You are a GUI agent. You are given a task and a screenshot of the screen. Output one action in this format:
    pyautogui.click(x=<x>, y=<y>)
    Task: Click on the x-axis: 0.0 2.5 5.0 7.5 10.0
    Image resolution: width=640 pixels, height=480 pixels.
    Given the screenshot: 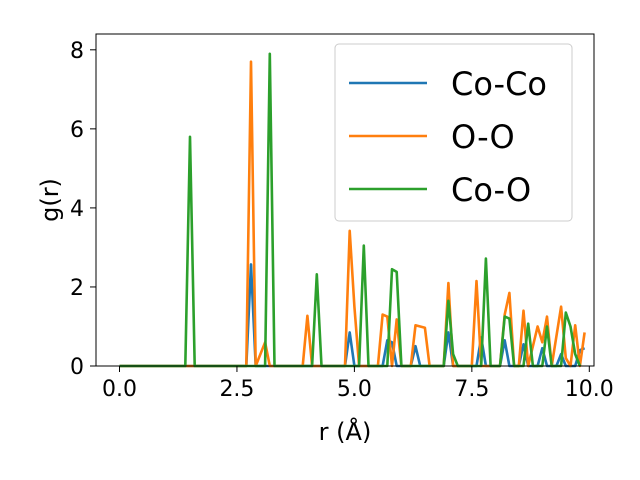 What is the action you would take?
    pyautogui.click(x=358, y=384)
    